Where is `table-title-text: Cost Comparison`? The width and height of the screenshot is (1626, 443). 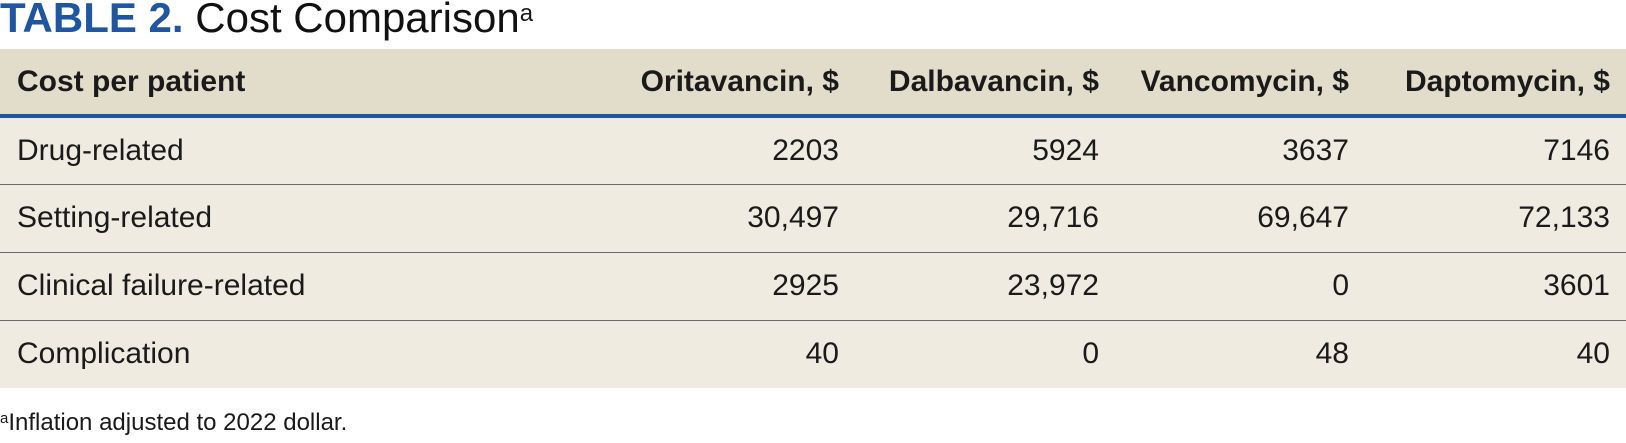 table-title-text: Cost Comparison is located at coordinates (357, 20).